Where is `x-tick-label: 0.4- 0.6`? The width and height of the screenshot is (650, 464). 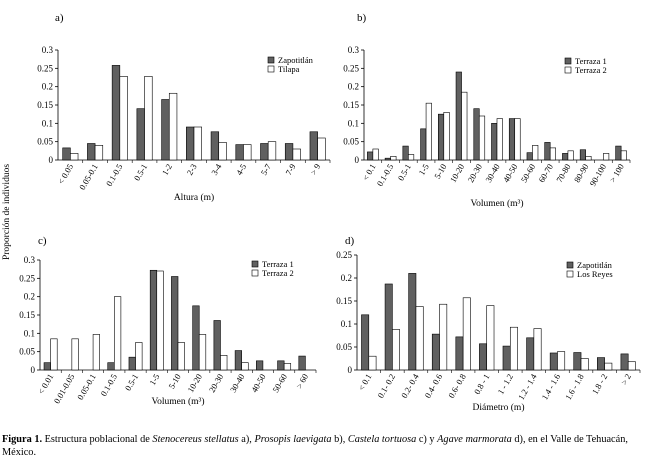 x-tick-label: 0.4- 0.6 is located at coordinates (433, 386).